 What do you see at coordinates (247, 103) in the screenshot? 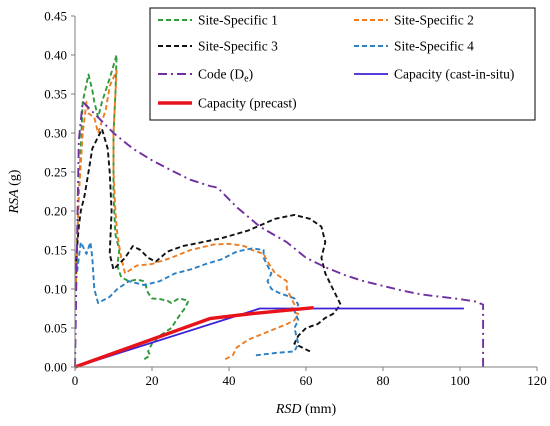
I see `legend-label-7: Capacity (precast)` at bounding box center [247, 103].